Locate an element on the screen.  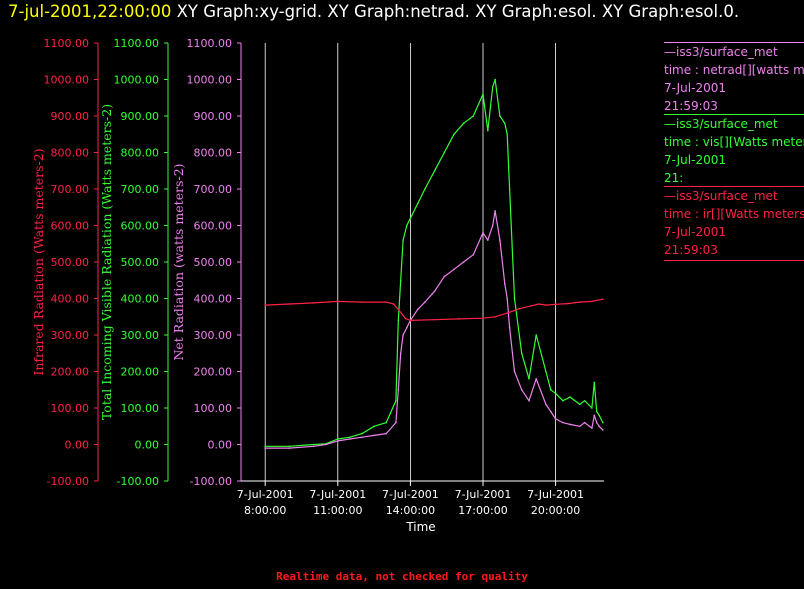
x-tick-time: 11:00:00 is located at coordinates (337, 510).